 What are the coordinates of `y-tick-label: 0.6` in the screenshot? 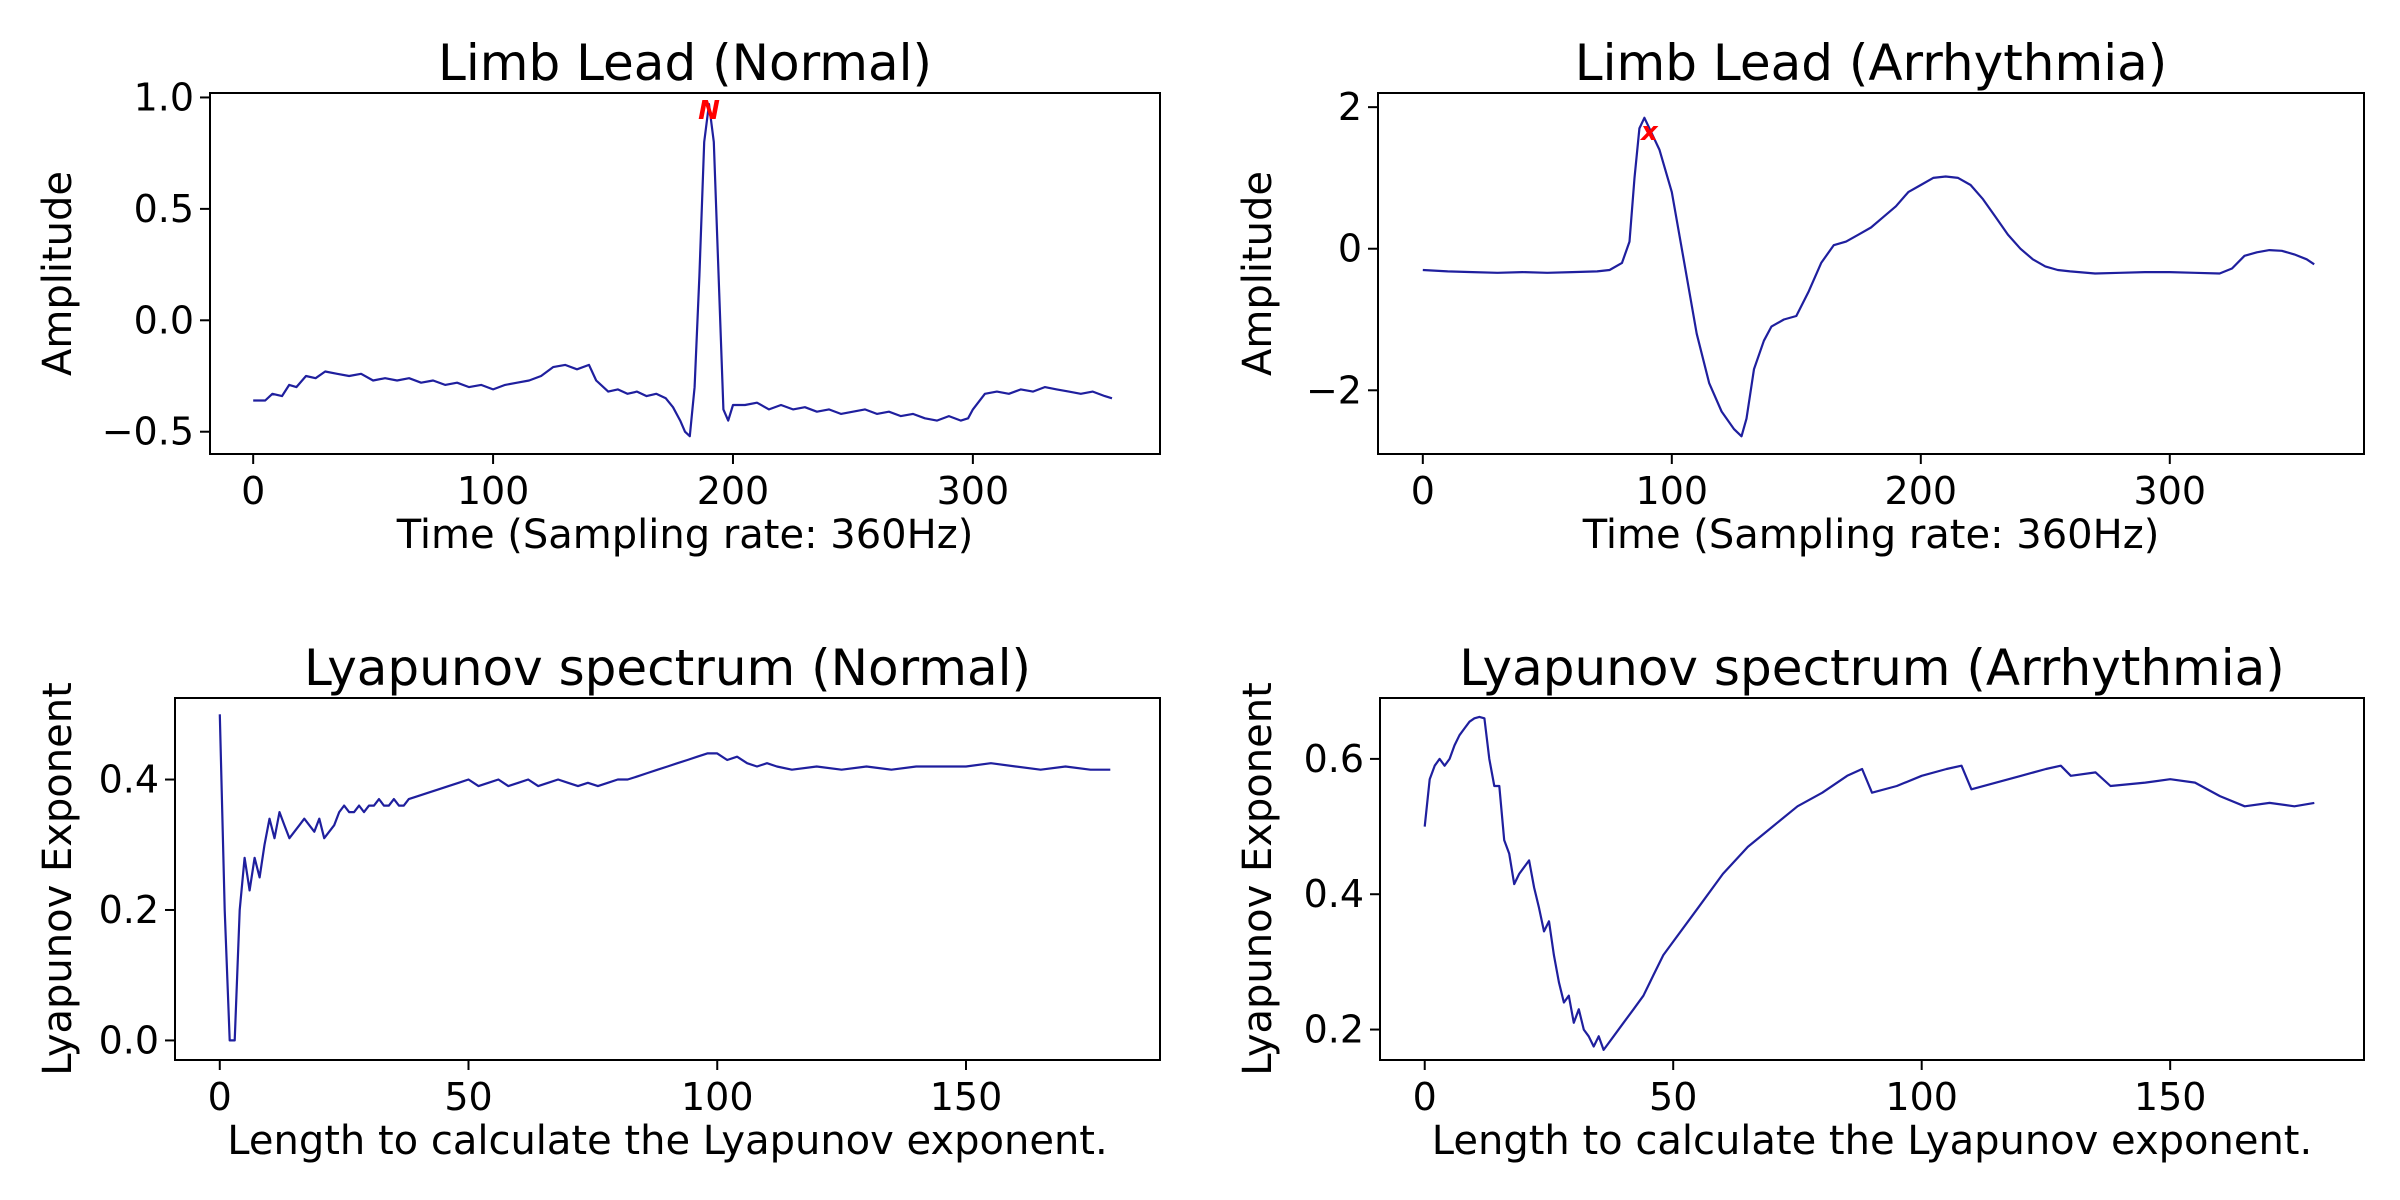 It's located at (1334, 759).